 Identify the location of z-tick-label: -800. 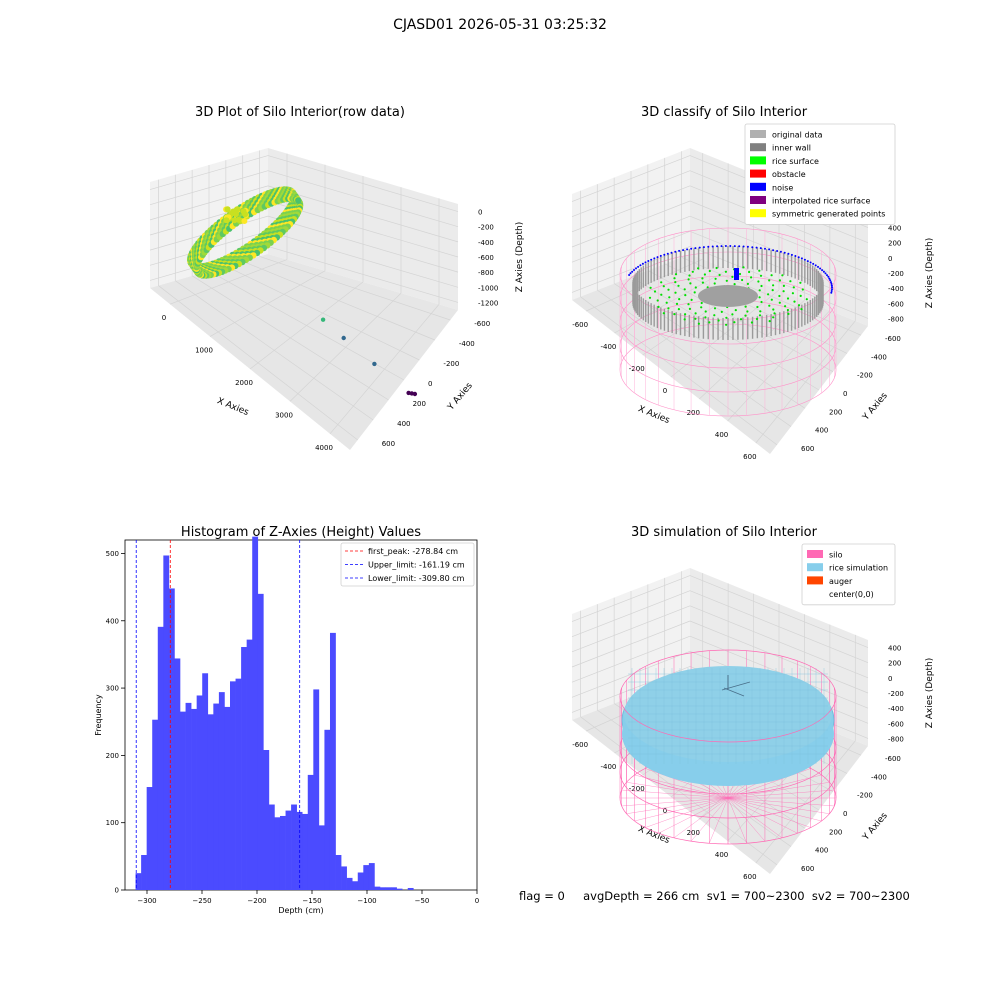
(896, 319).